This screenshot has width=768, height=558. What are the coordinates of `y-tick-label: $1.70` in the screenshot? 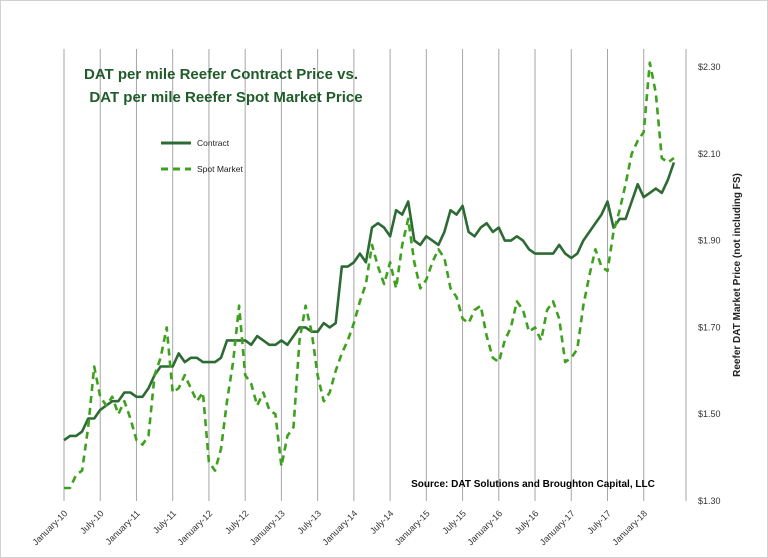 It's located at (709, 327).